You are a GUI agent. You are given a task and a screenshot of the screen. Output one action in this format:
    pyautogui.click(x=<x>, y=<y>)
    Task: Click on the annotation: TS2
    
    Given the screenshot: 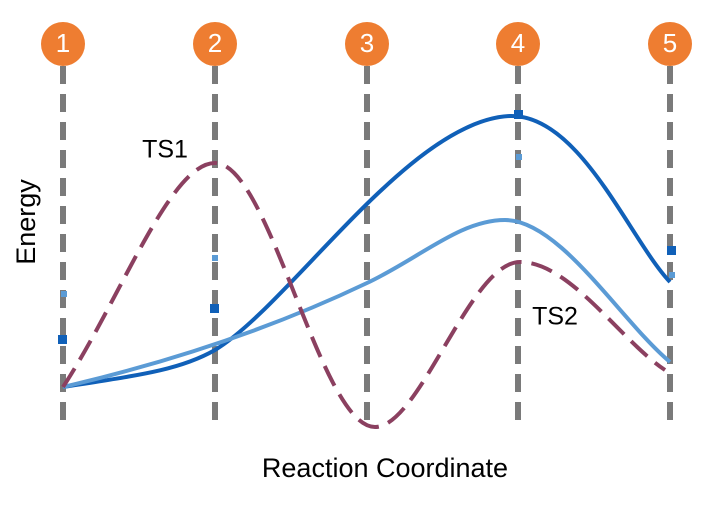 What is the action you would take?
    pyautogui.click(x=555, y=317)
    